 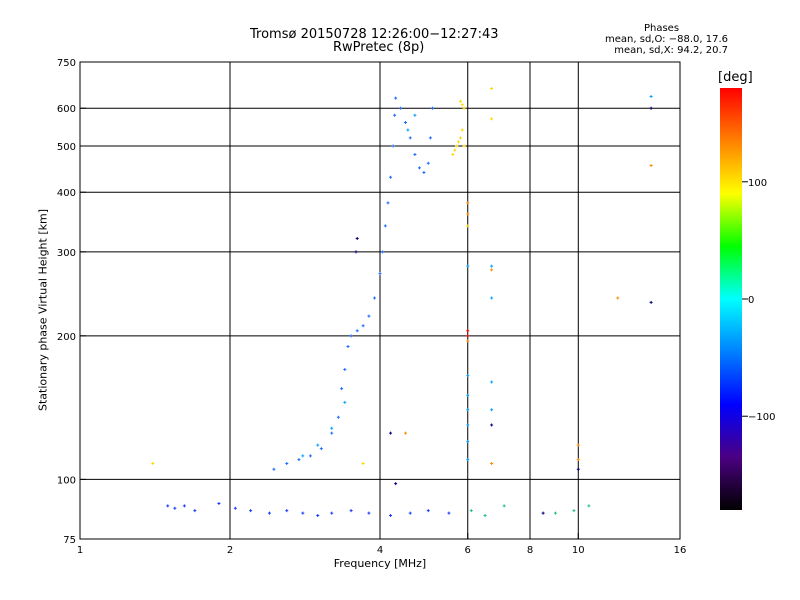 I want to click on x-tick-label: 2, so click(x=230, y=550).